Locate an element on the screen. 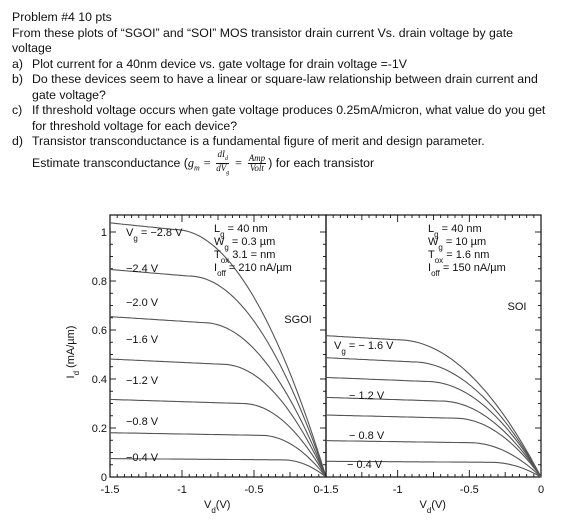 The height and width of the screenshot is (520, 561). y-tick-label: 0.4 is located at coordinates (99, 380).